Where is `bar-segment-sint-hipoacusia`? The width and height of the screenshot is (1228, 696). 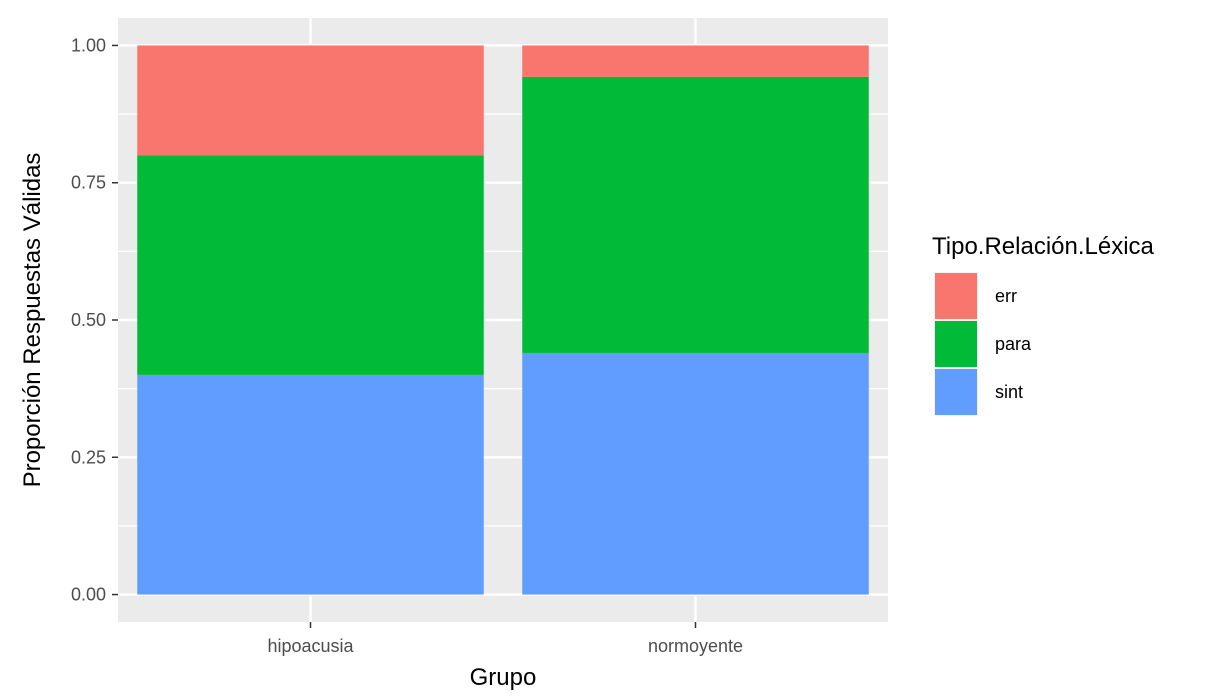 bar-segment-sint-hipoacusia is located at coordinates (310, 484).